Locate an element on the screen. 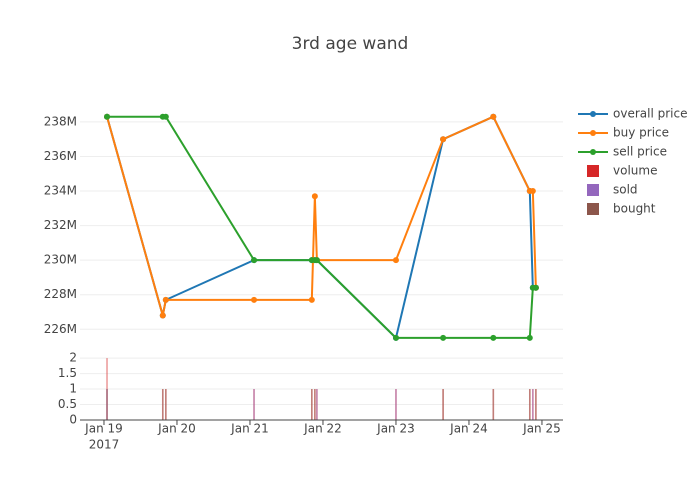  x-tick-label: Jan 22 is located at coordinates (322, 429).